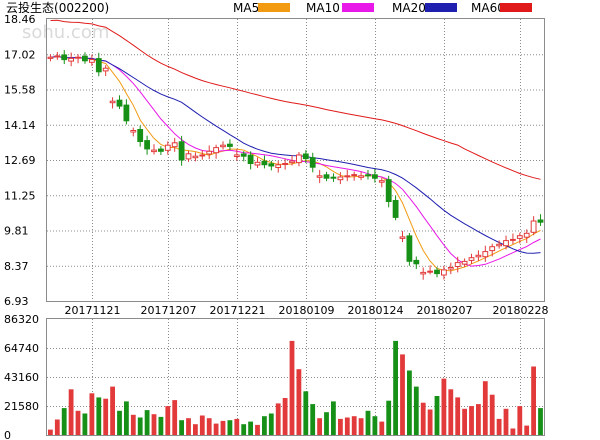 The image size is (600, 440). What do you see at coordinates (20, 19) in the screenshot?
I see `price-tick-label: 18.46` at bounding box center [20, 19].